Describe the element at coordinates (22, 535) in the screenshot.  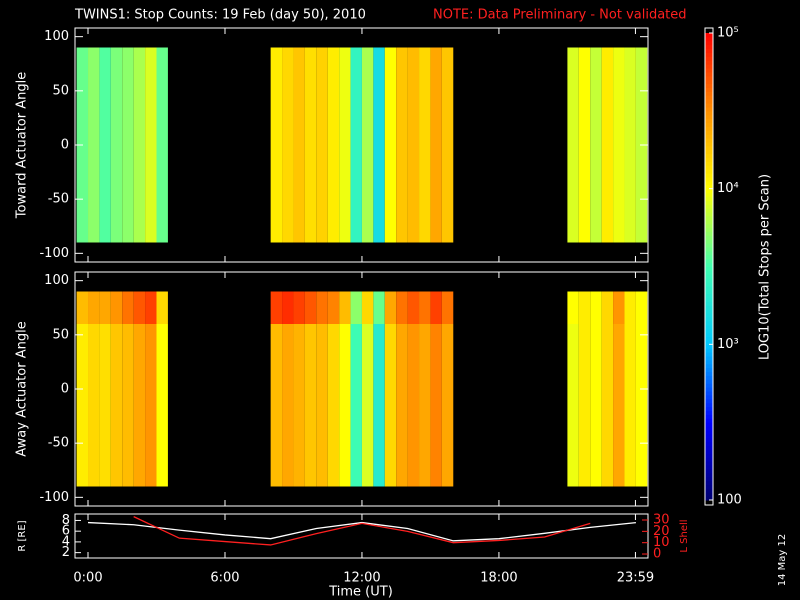
I see `y-axis-label: R [RE]` at that location.